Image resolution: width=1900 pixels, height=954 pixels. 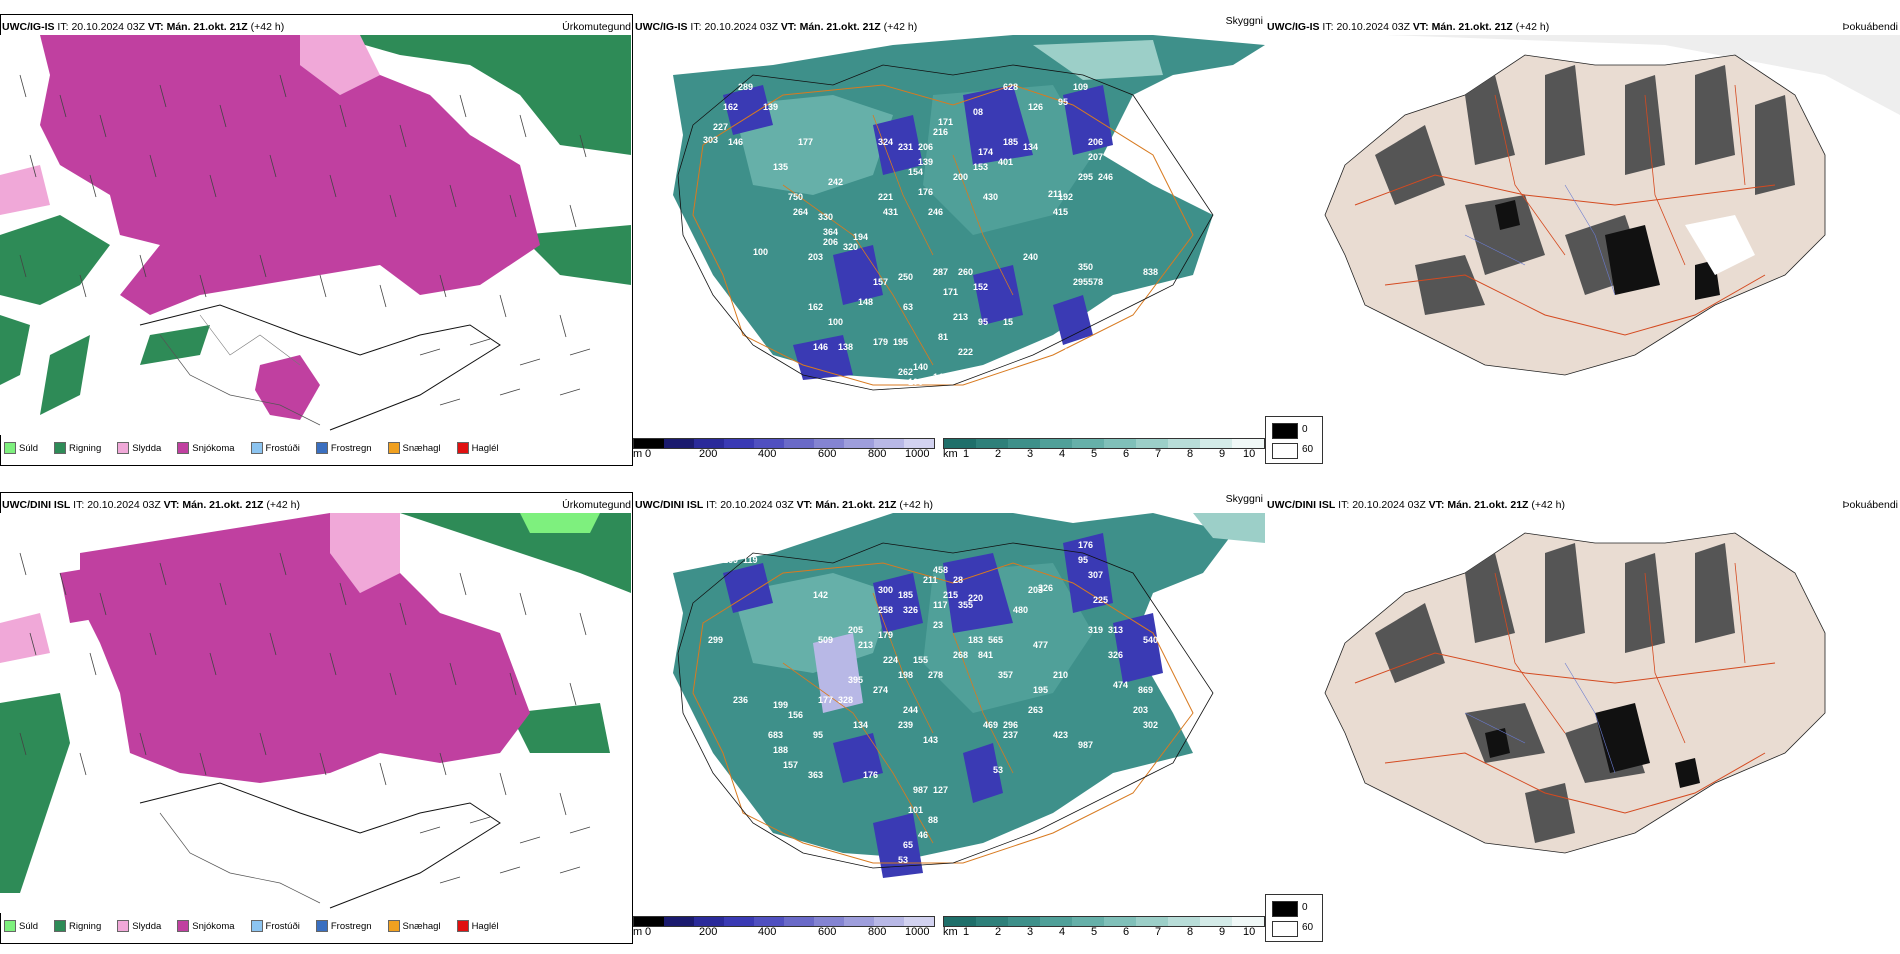 What do you see at coordinates (780, 705) in the screenshot?
I see `svg-text: 199` at bounding box center [780, 705].